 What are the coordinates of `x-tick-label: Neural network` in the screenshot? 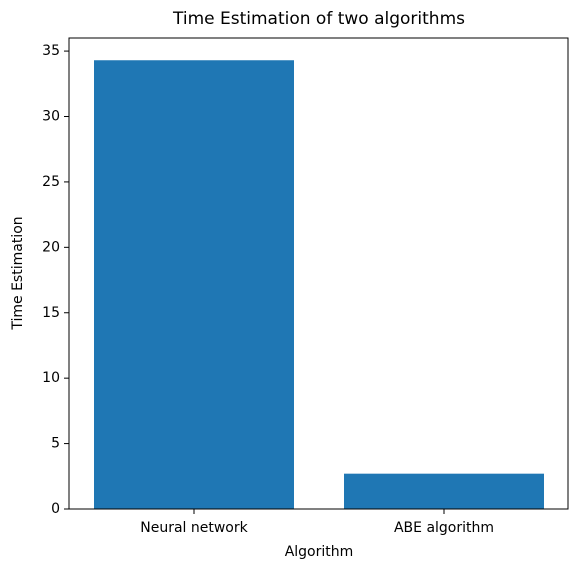 It's located at (194, 528).